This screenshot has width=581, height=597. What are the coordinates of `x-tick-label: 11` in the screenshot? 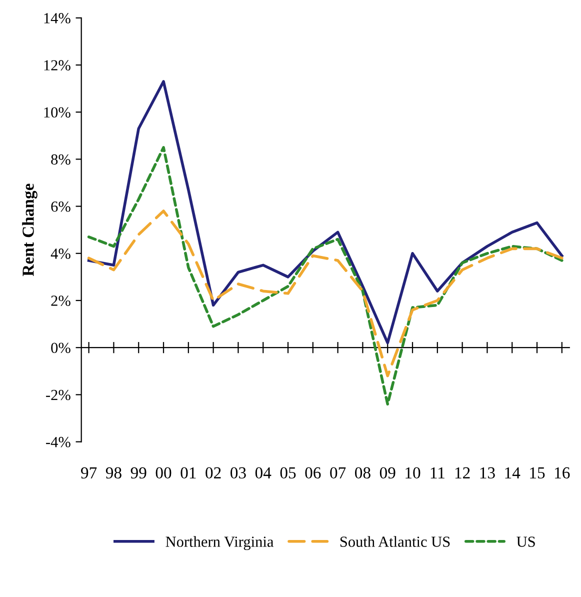 It's located at (437, 472).